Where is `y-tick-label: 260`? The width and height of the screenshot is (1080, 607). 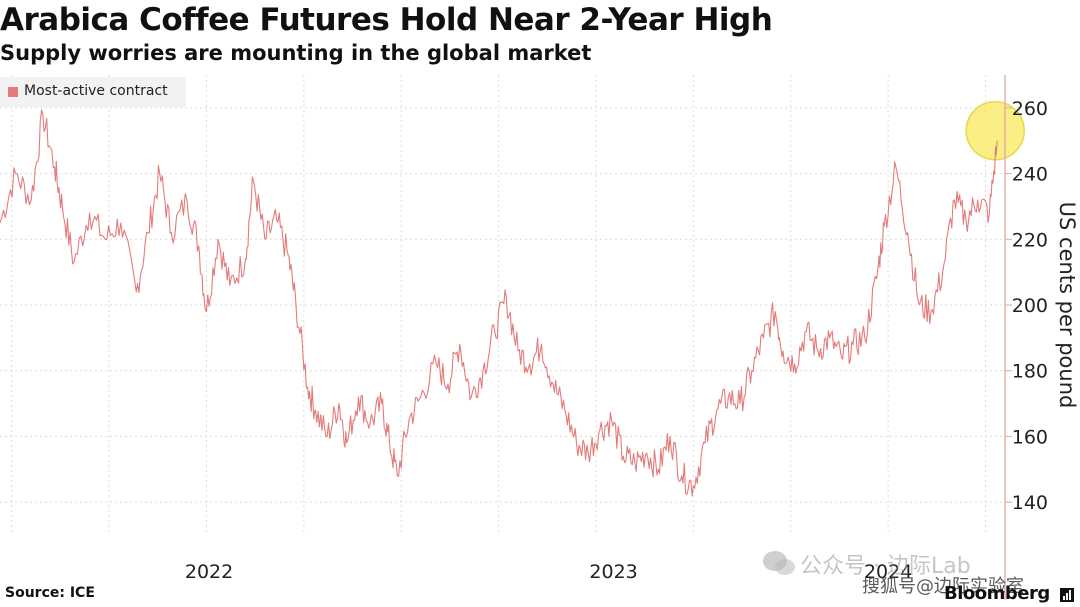
y-tick-label: 260 is located at coordinates (1030, 109).